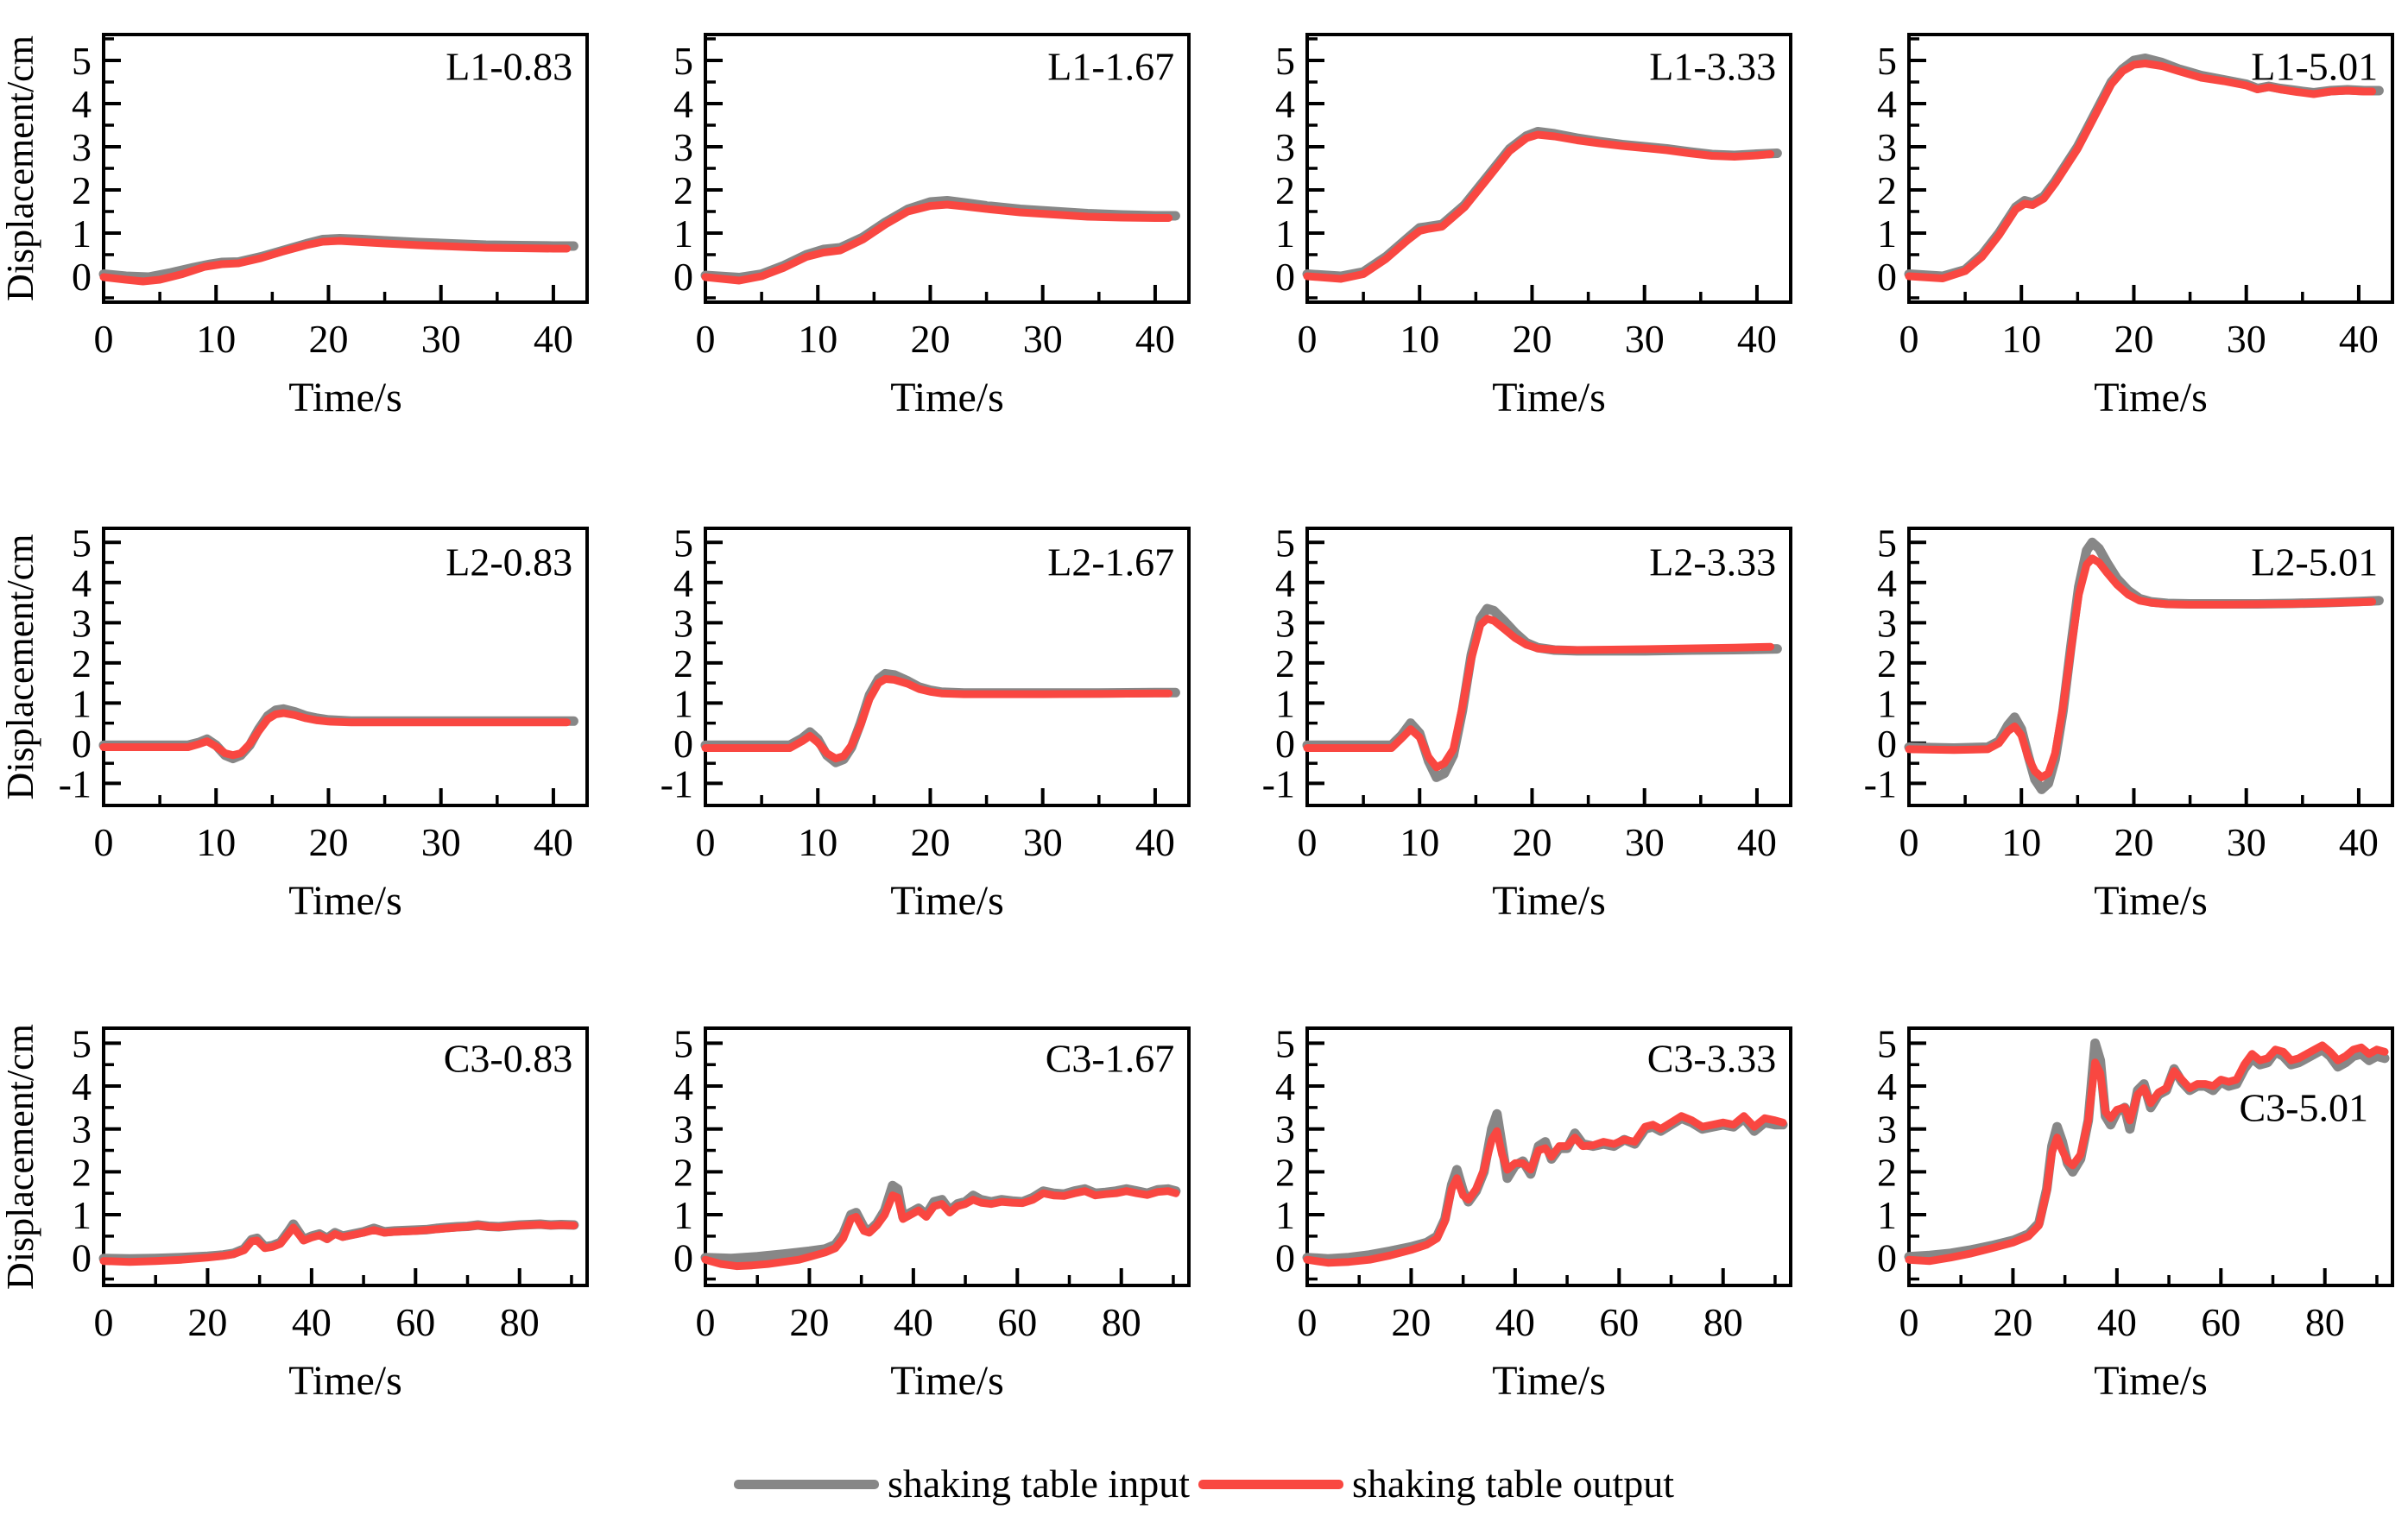 The height and width of the screenshot is (1522, 2408). Describe the element at coordinates (1110, 67) in the screenshot. I see `panel-title: L1-1.67` at that location.